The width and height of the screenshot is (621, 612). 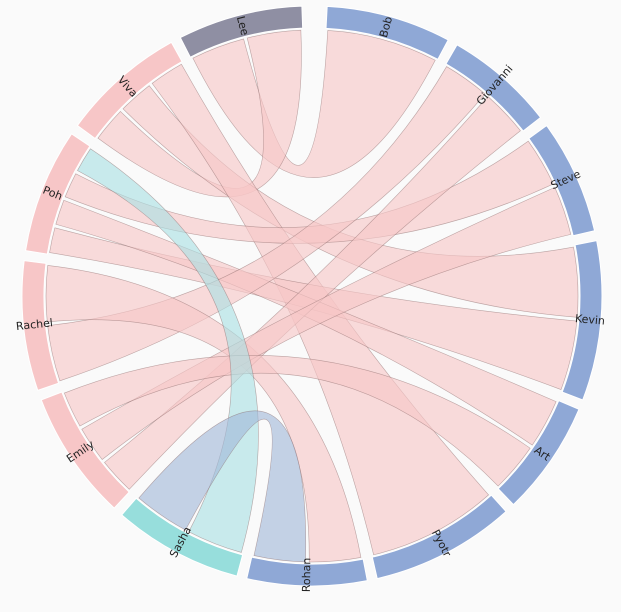 What do you see at coordinates (34, 324) in the screenshot?
I see `arc-label-rachel: Rachel` at bounding box center [34, 324].